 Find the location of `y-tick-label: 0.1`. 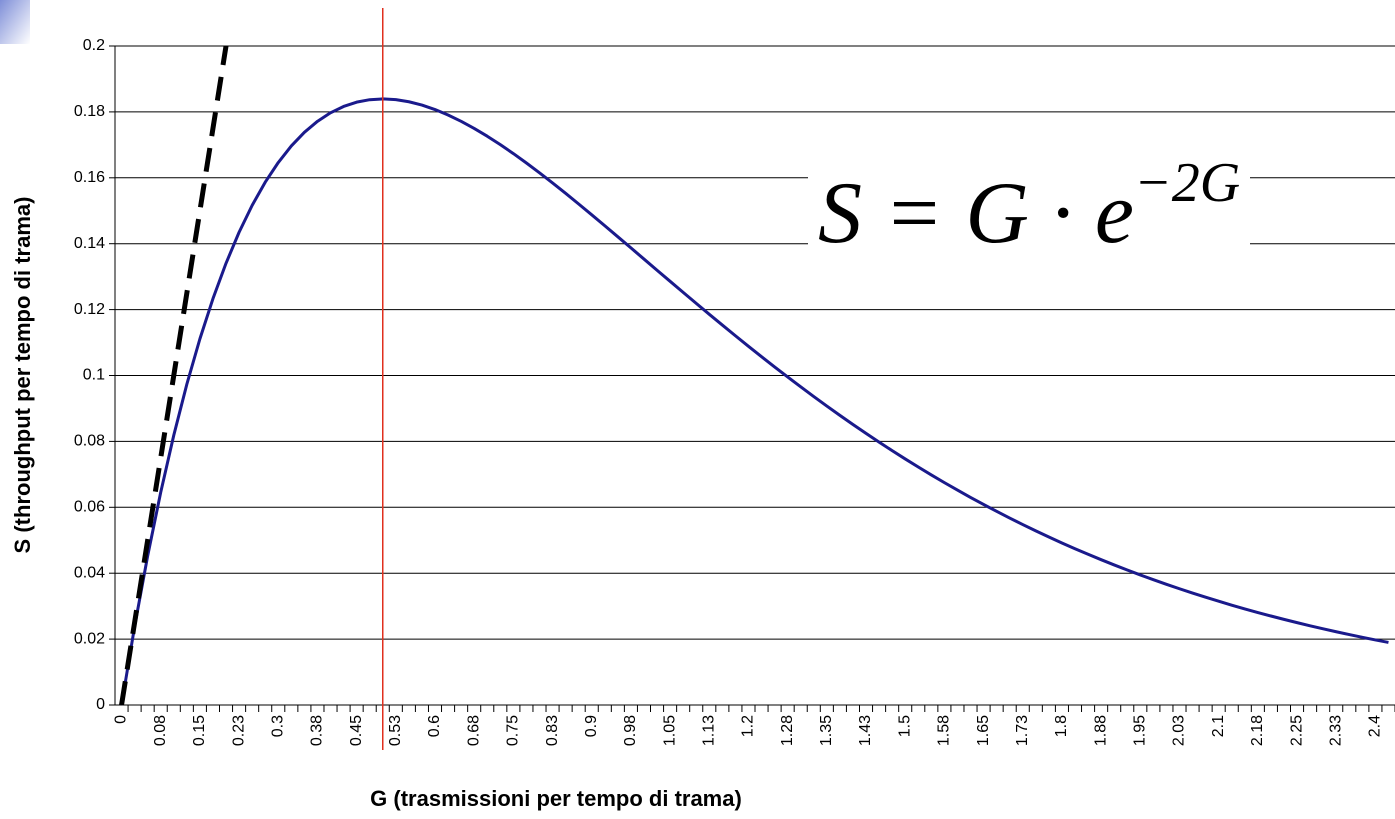

y-tick-label: 0.1 is located at coordinates (94, 375).